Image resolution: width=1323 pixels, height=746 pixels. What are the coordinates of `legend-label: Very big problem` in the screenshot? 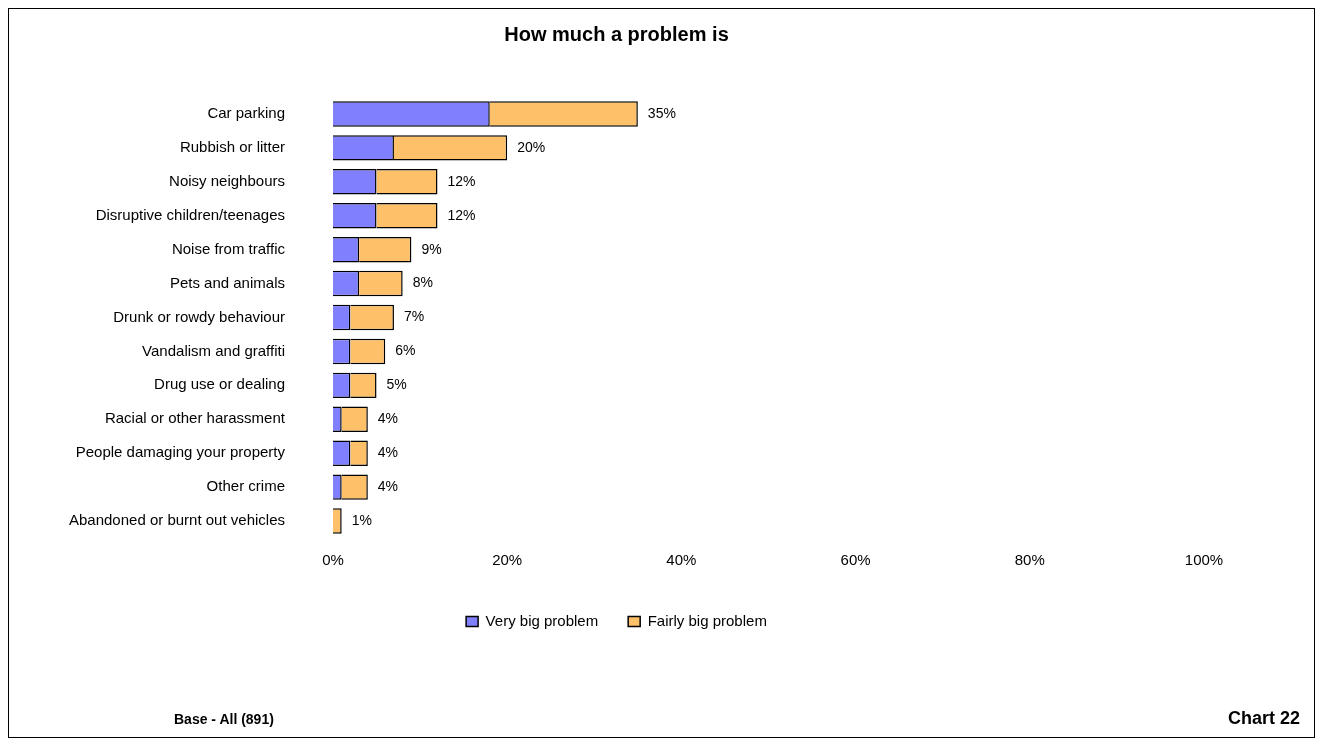 It's located at (542, 620).